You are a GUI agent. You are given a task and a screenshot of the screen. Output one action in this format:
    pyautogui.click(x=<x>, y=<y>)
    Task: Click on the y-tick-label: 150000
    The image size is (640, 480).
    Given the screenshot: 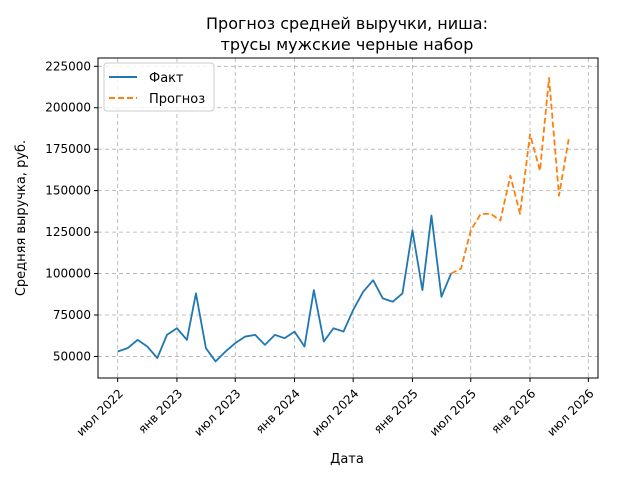 What is the action you would take?
    pyautogui.click(x=68, y=191)
    